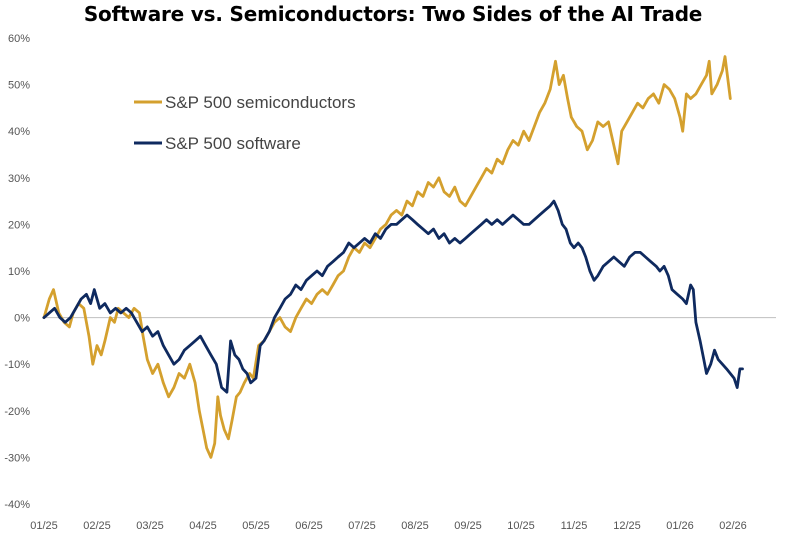 The image size is (786, 541). I want to click on y-tick-label: 20%, so click(19, 225).